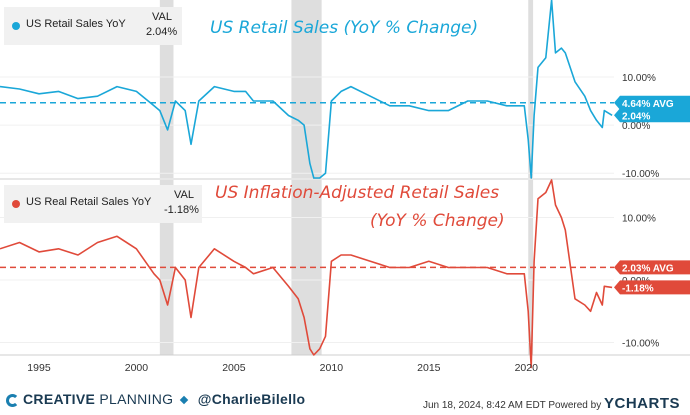  Describe the element at coordinates (648, 104) in the screenshot. I see `avg-tag-0: 4.64% AVG` at that location.